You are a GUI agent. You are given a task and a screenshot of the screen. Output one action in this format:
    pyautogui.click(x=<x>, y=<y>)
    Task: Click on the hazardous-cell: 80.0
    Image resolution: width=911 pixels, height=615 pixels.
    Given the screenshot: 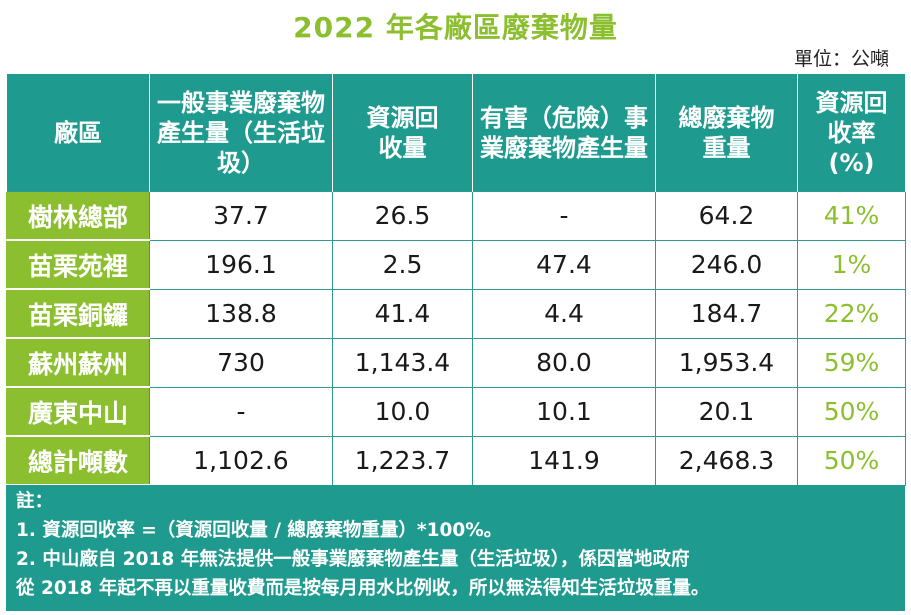 What is the action you would take?
    pyautogui.click(x=564, y=362)
    